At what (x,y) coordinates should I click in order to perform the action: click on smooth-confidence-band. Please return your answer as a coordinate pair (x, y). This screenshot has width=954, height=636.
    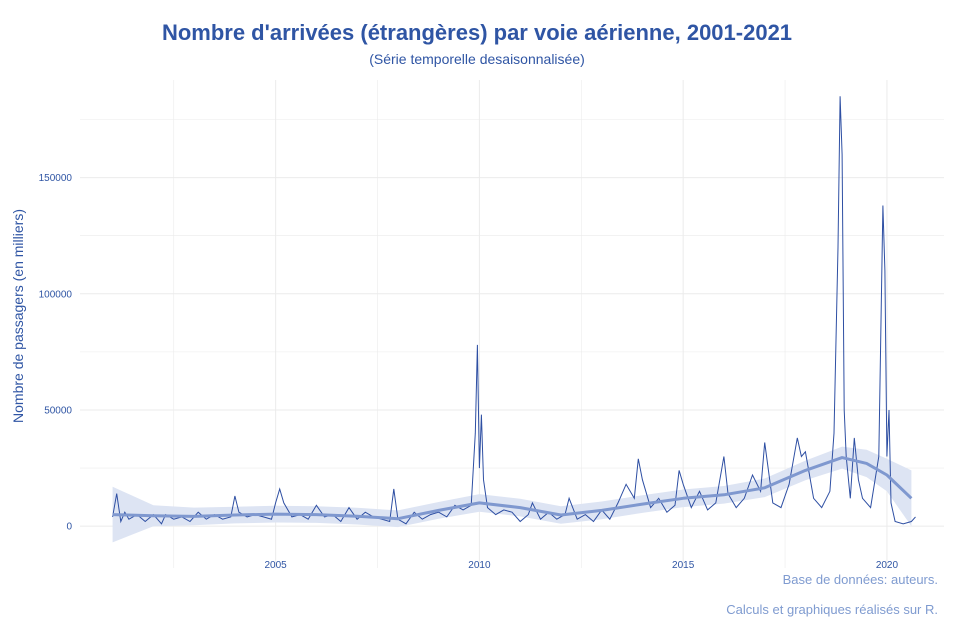
    Looking at the image, I should click on (512, 494).